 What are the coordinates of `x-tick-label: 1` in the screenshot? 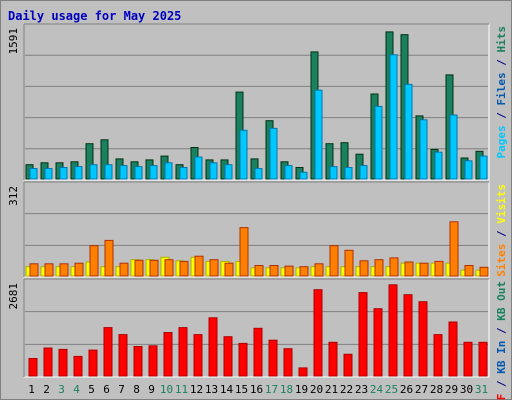 It's located at (31, 389).